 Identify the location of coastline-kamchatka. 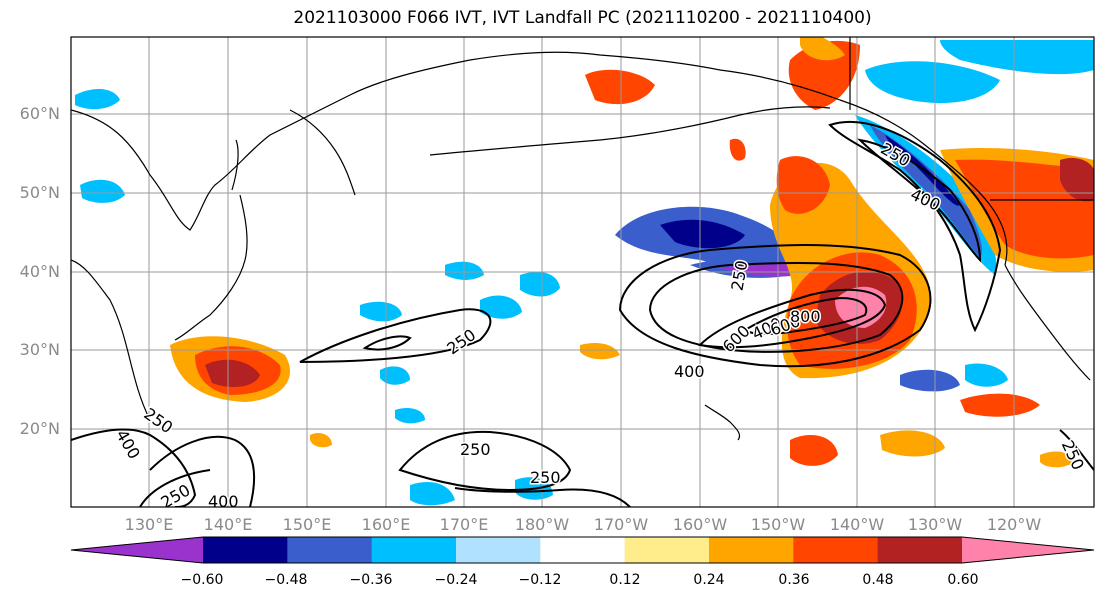
(322, 152).